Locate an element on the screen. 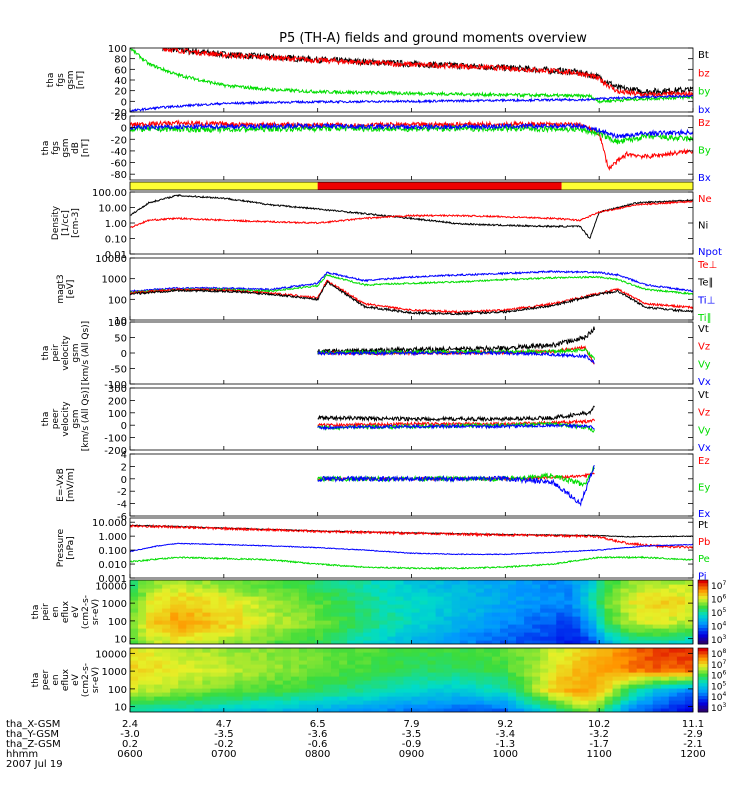 The width and height of the screenshot is (750, 800). mode-bar is located at coordinates (411, 186).